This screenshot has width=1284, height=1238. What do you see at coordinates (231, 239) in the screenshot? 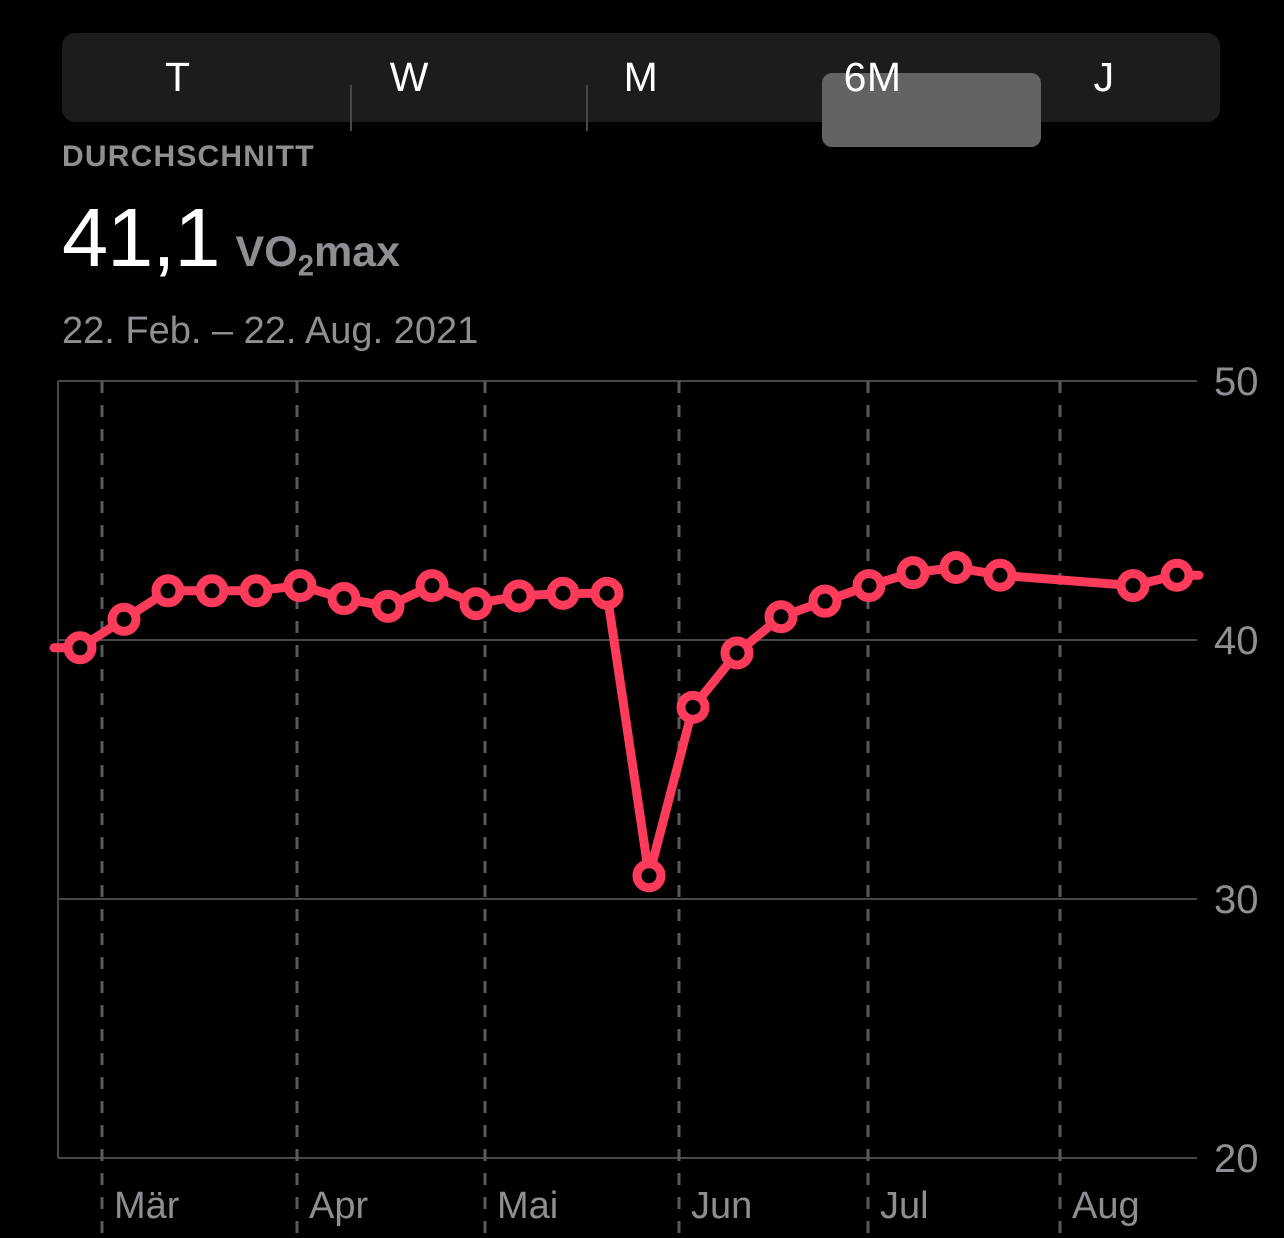
I see `average-value-row: 41,1 VO2max` at bounding box center [231, 239].